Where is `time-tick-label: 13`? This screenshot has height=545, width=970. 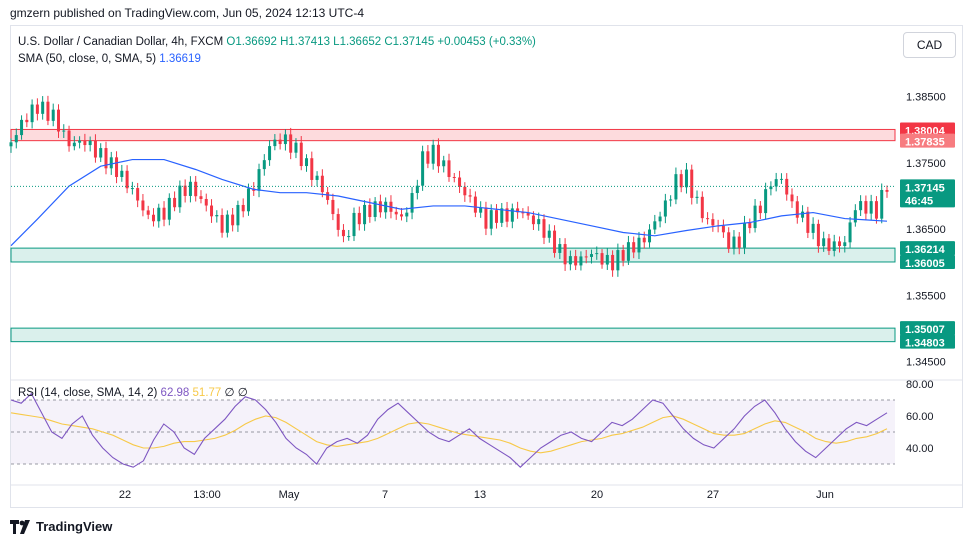 time-tick-label: 13 is located at coordinates (480, 495).